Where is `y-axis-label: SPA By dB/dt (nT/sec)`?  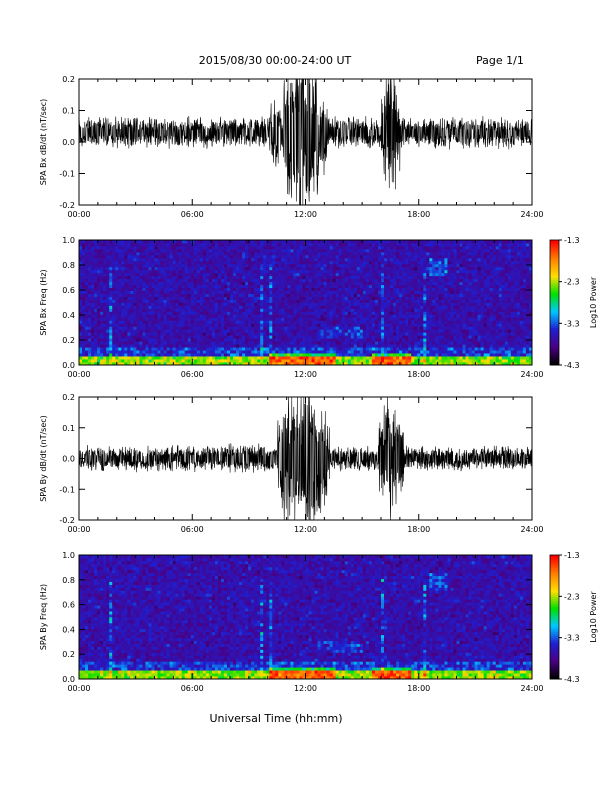 y-axis-label: SPA By dB/dt (nT/sec) is located at coordinates (43, 458).